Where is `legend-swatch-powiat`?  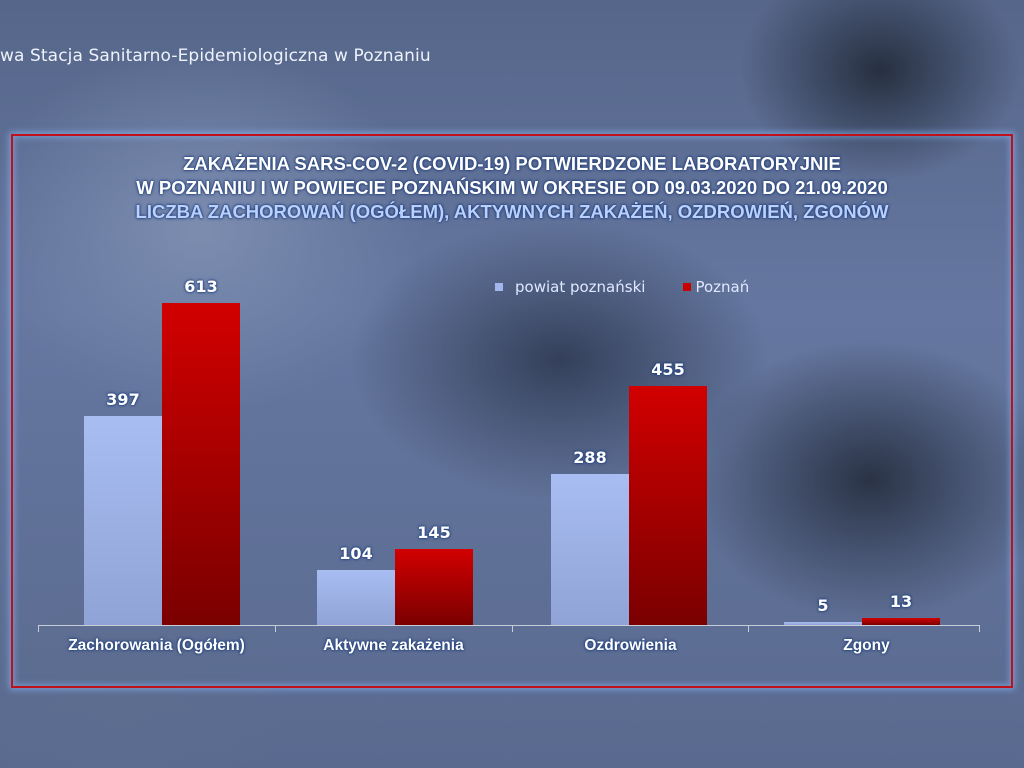
legend-swatch-powiat is located at coordinates (499, 287).